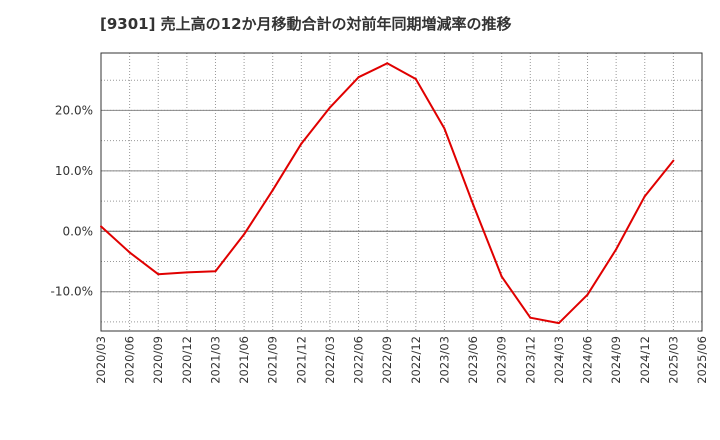  I want to click on x-tick-label: 2022/12, so click(416, 360).